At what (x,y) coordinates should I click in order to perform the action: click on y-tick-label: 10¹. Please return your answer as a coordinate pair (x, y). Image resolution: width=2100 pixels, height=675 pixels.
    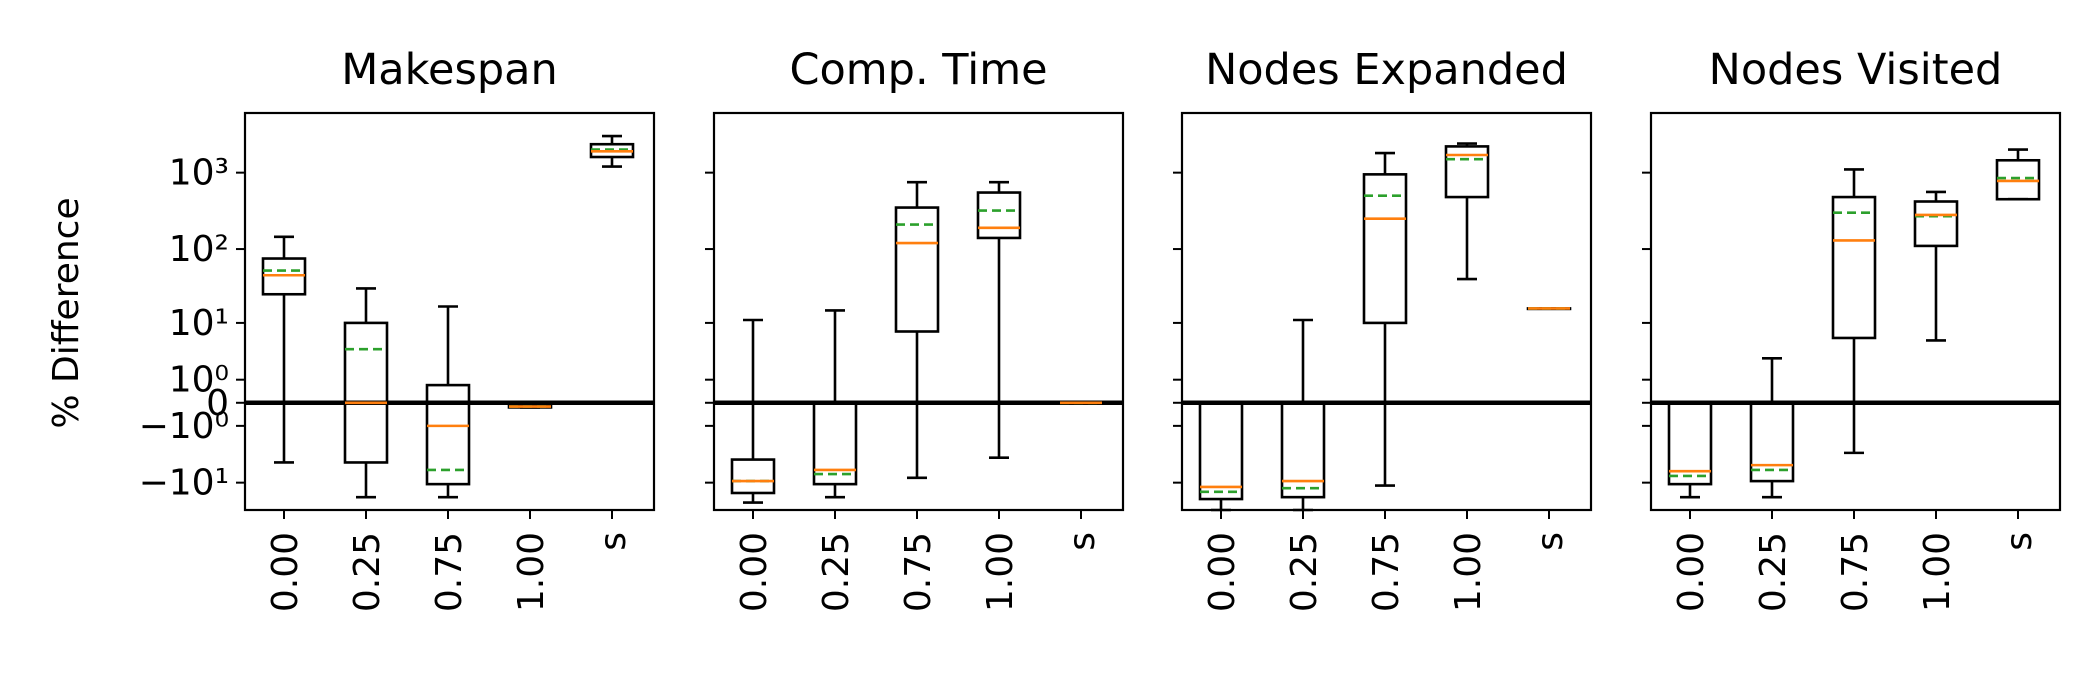
    Looking at the image, I should click on (199, 323).